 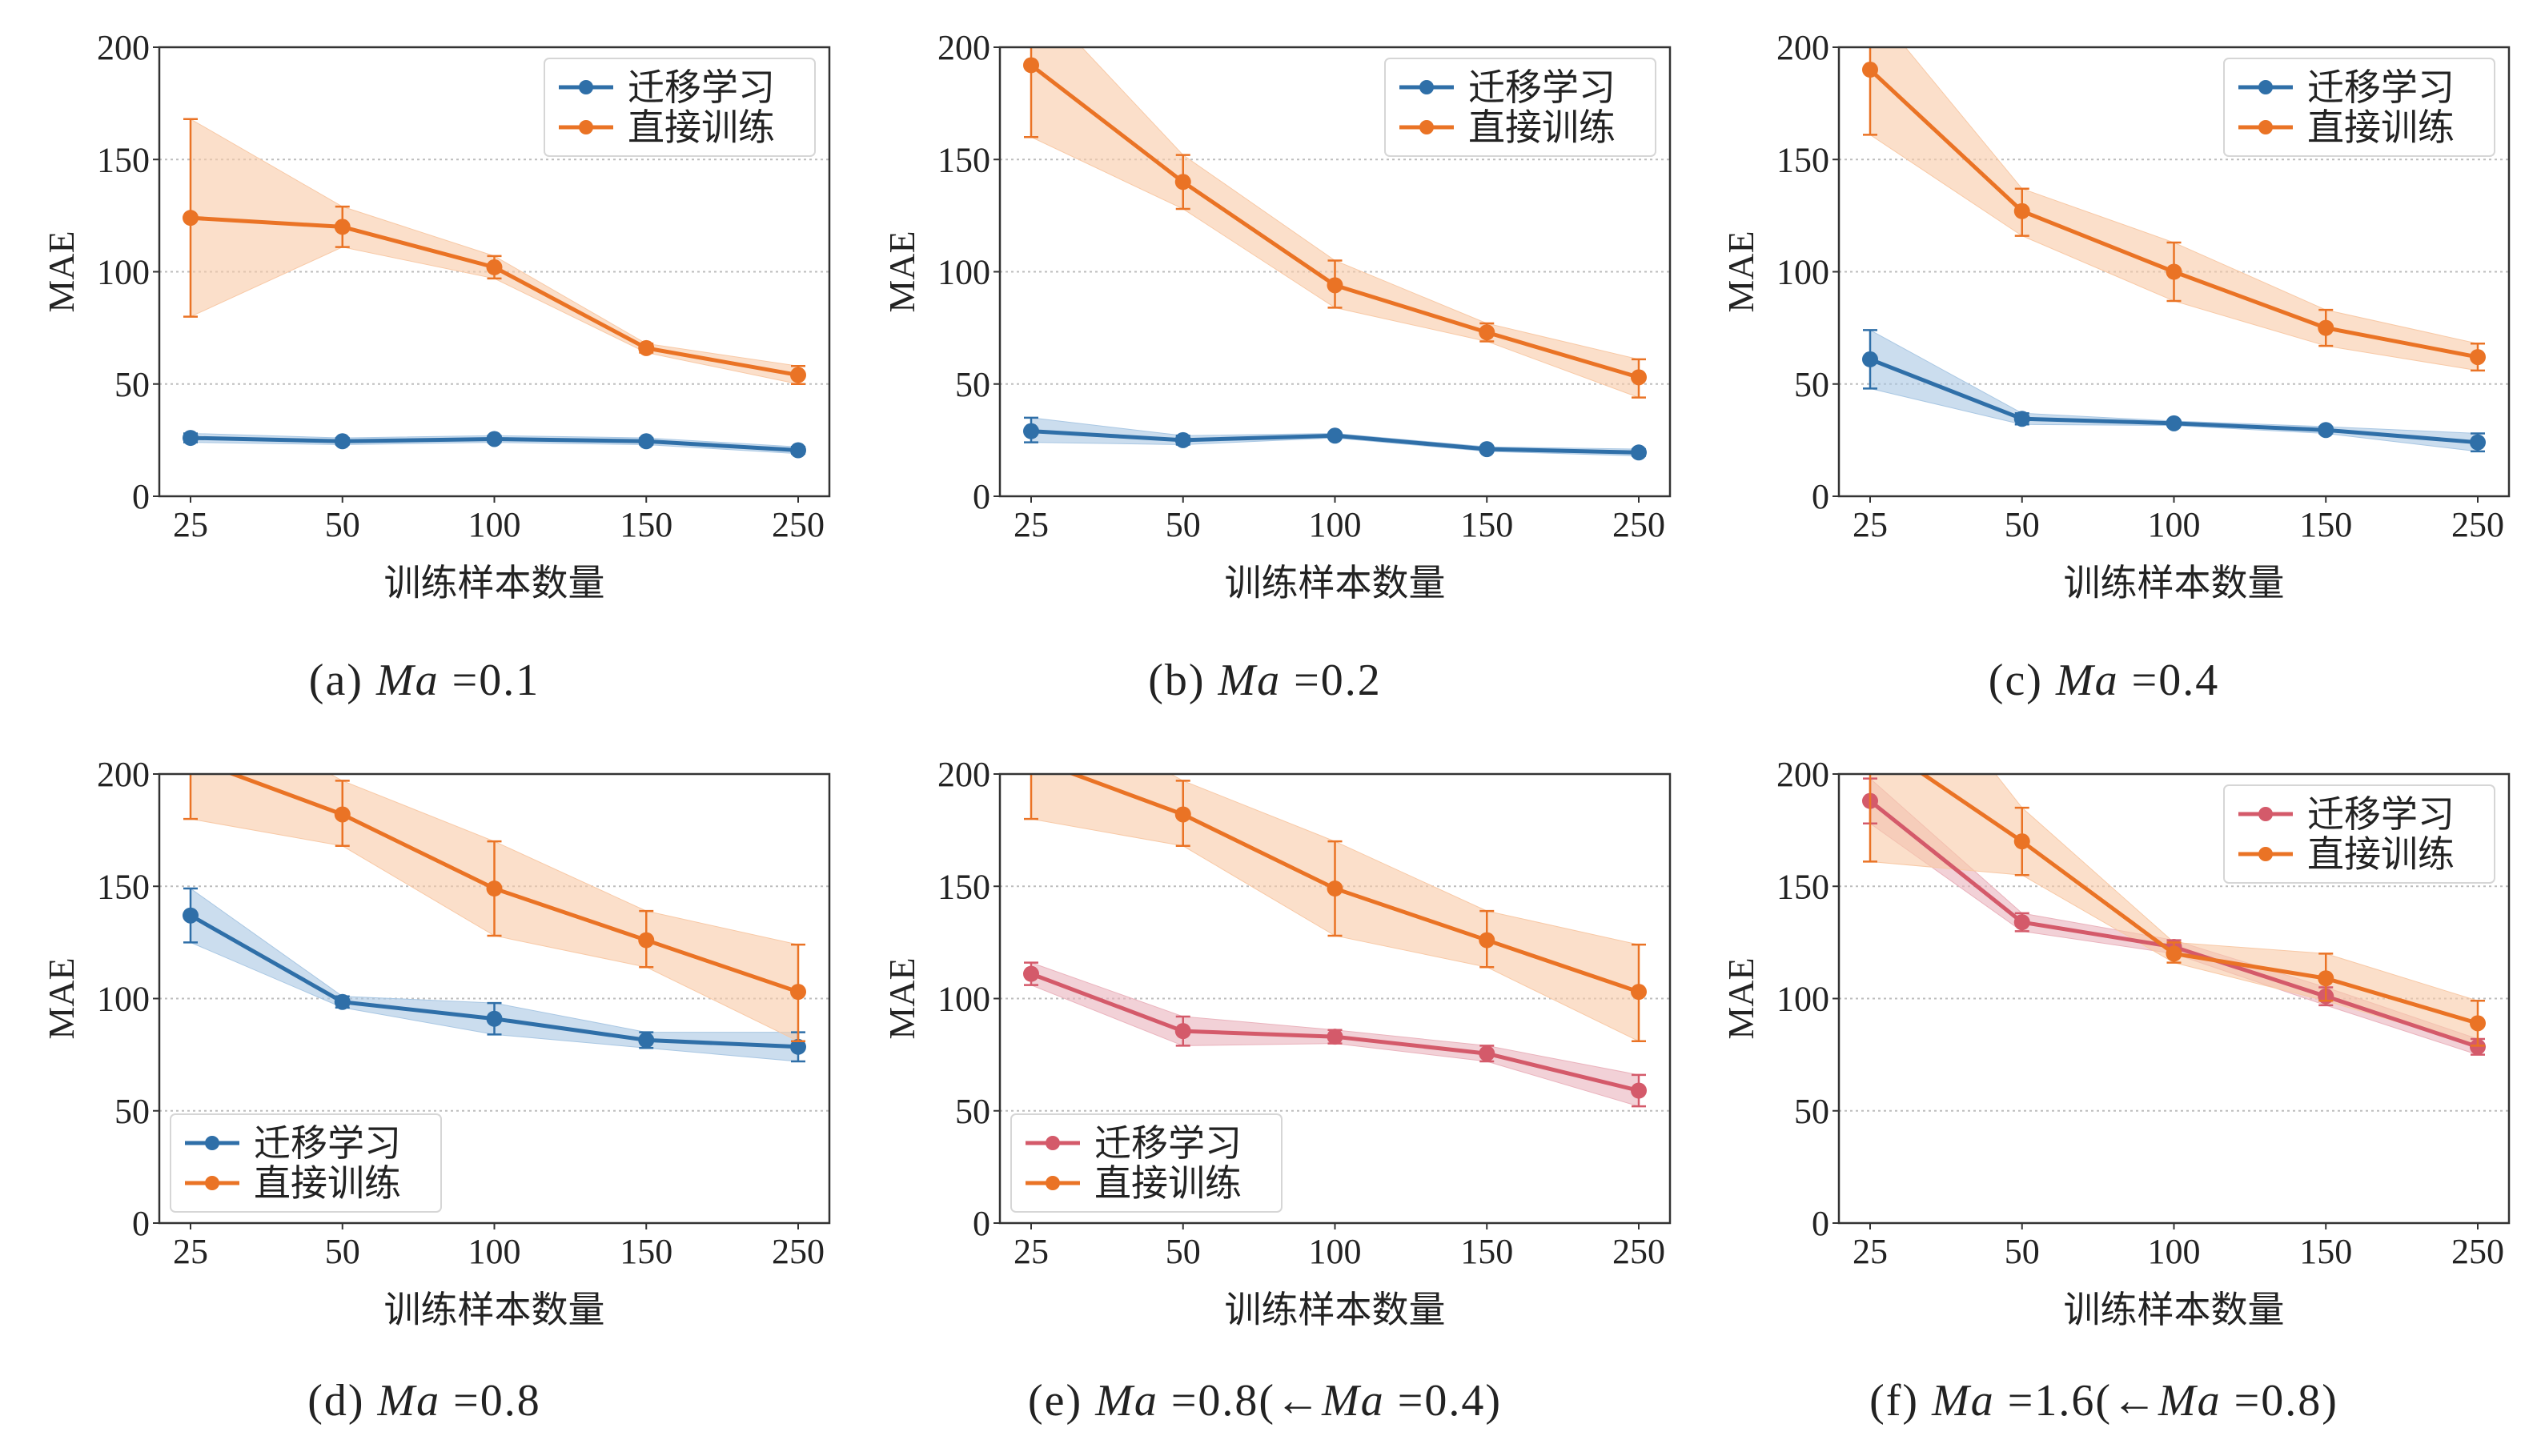 What do you see at coordinates (1062, 1401) in the screenshot?
I see `caption-prefix: (e)` at bounding box center [1062, 1401].